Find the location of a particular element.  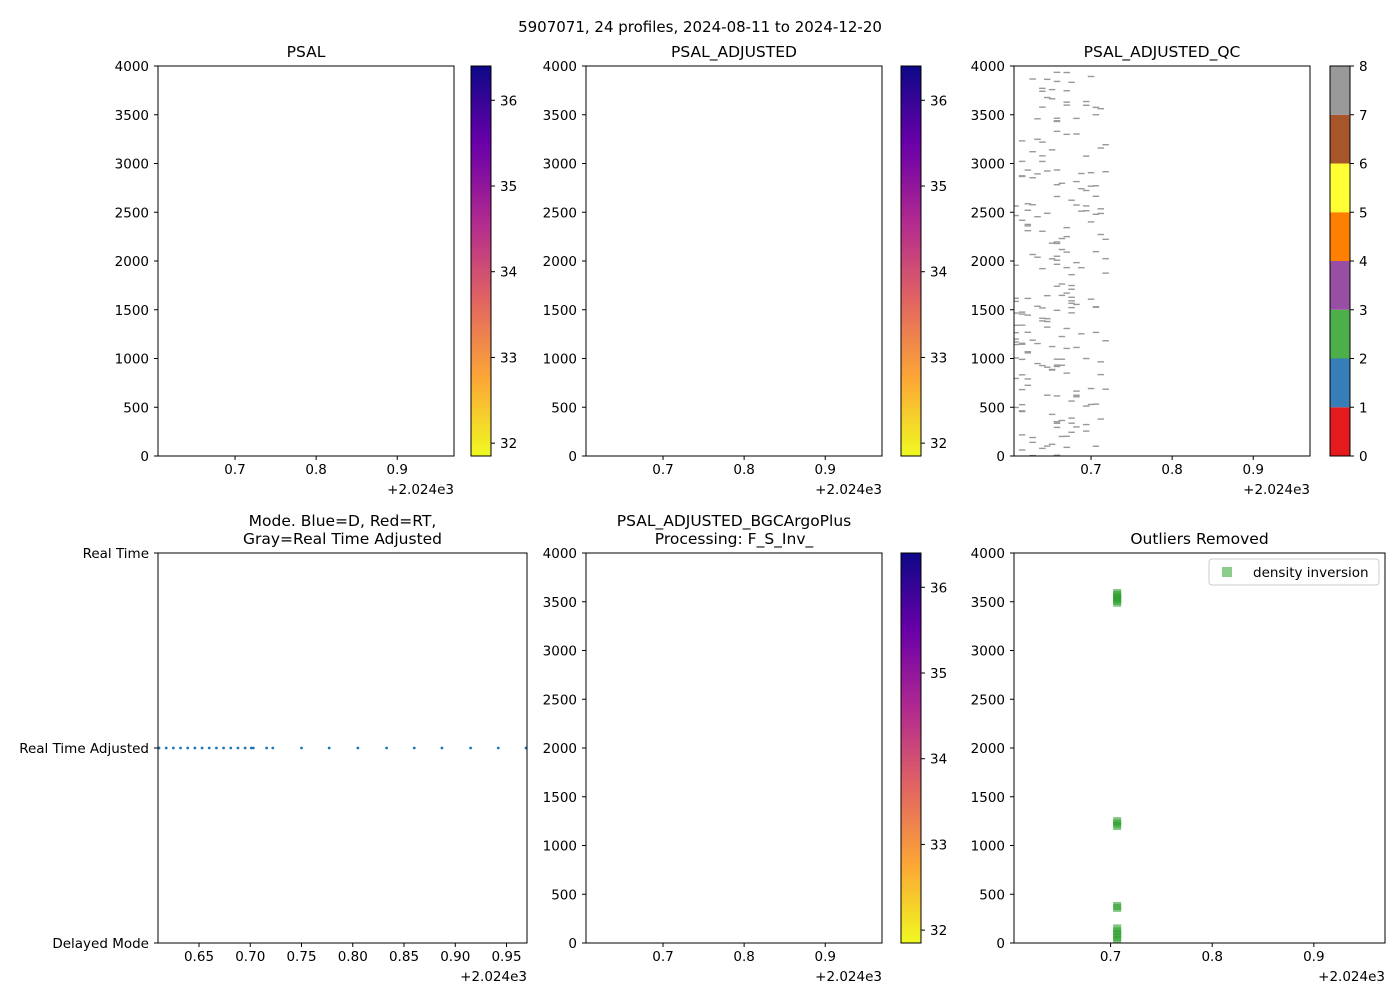

colorbar-tick-label: 33 is located at coordinates (508, 358).